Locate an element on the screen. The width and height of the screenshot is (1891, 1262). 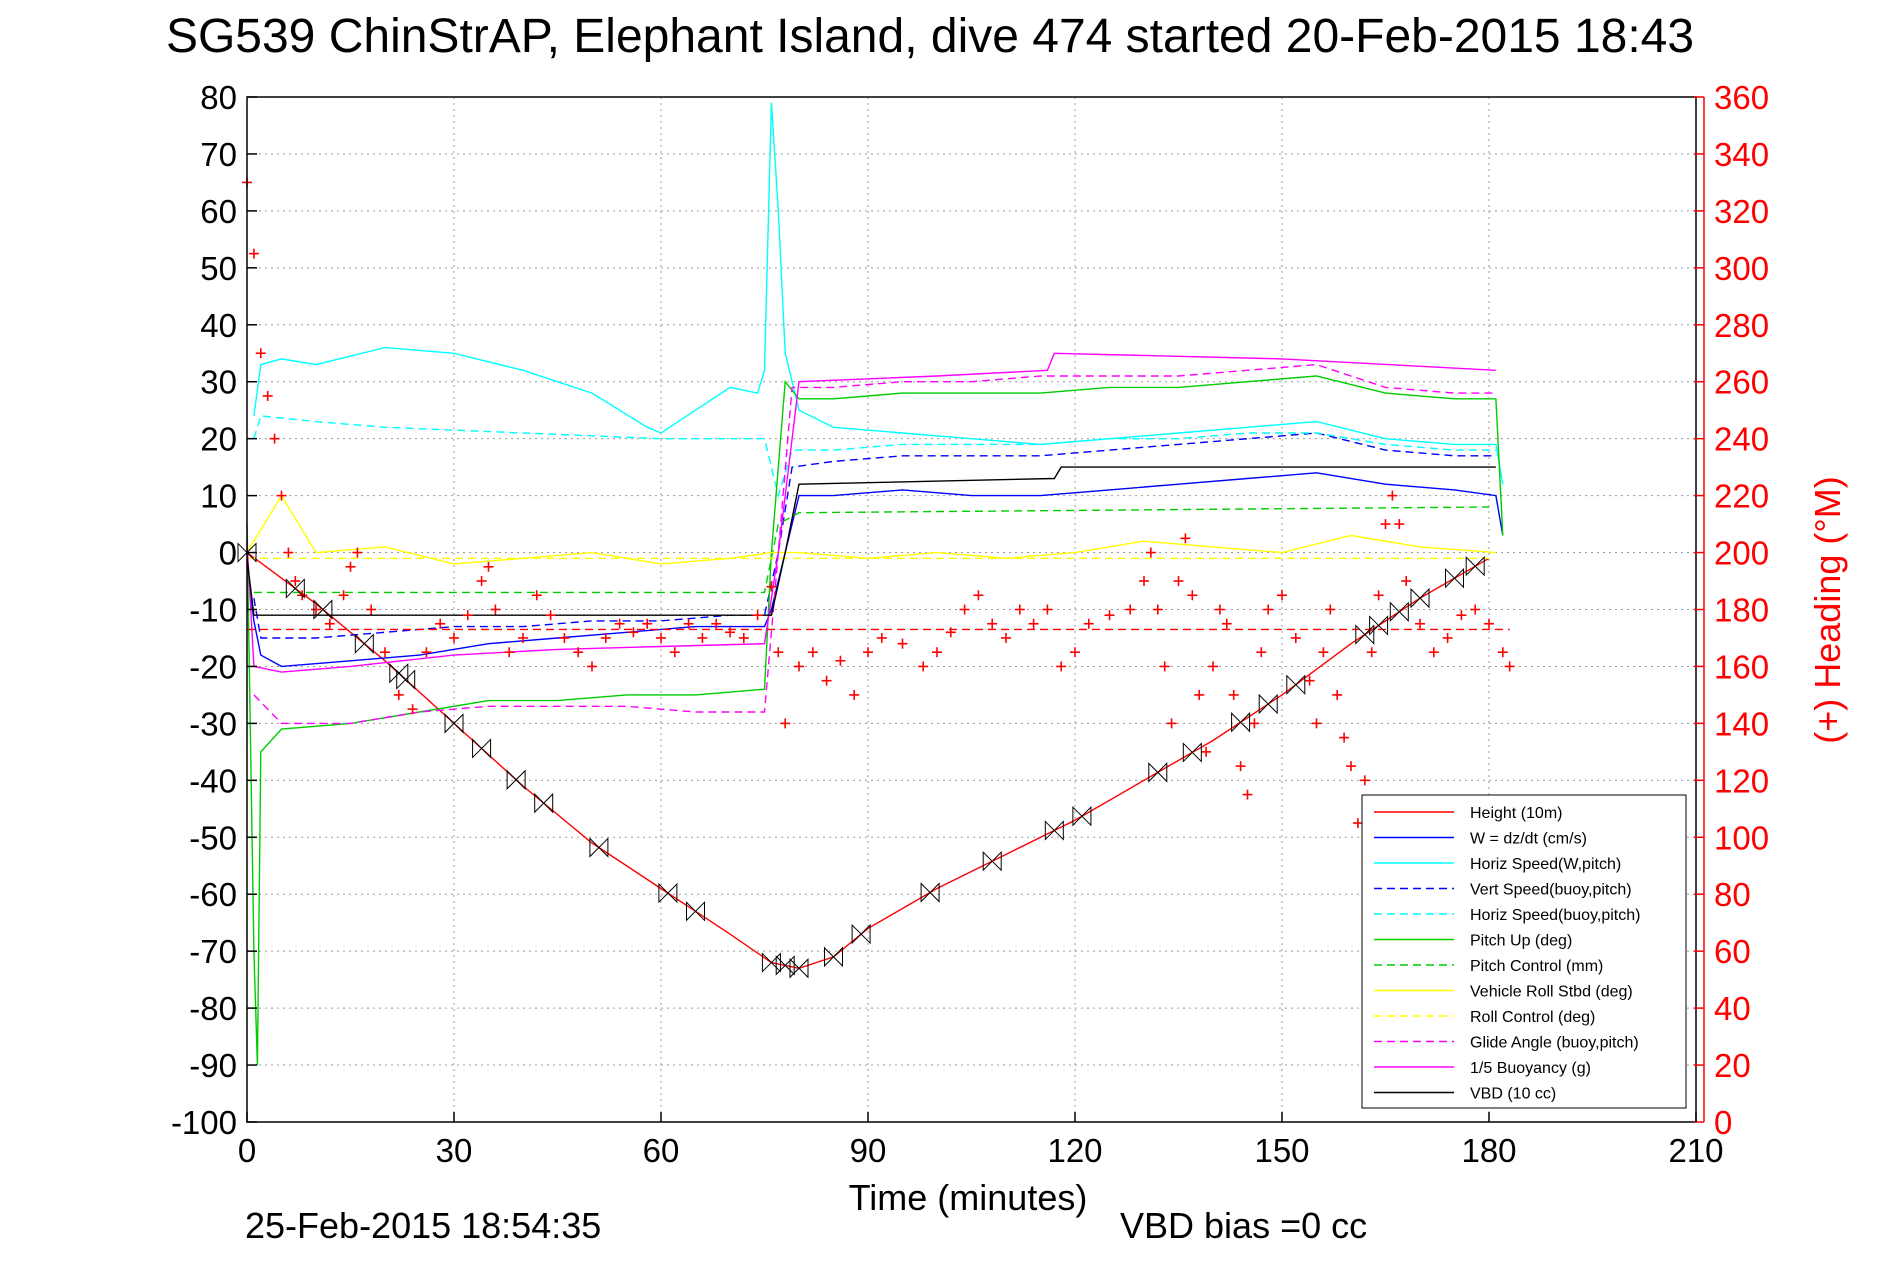
x-tick-label: 0 is located at coordinates (247, 1150).